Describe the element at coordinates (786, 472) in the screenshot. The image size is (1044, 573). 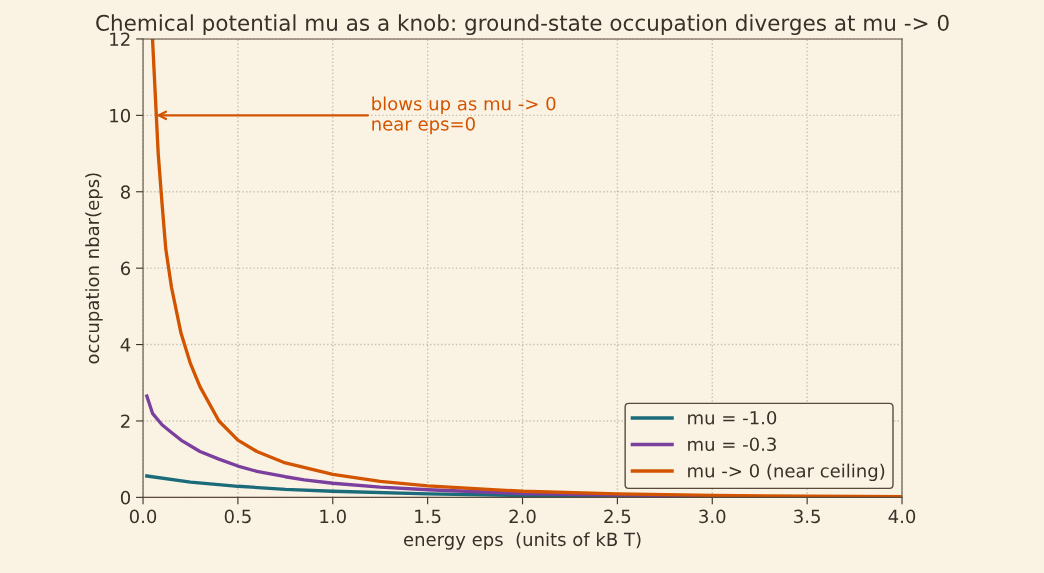
I see `legend-label: mu -> 0 (near ceiling)` at that location.